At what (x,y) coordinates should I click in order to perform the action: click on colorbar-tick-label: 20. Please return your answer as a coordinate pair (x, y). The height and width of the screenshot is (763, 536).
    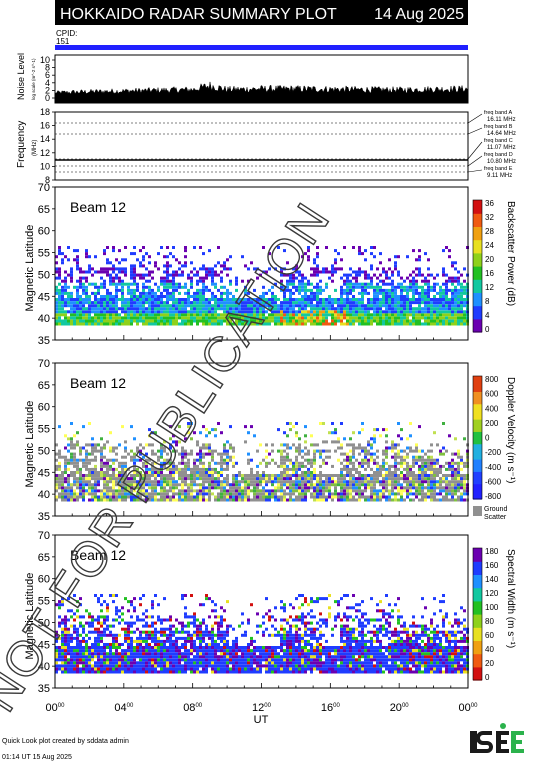
    Looking at the image, I should click on (489, 663).